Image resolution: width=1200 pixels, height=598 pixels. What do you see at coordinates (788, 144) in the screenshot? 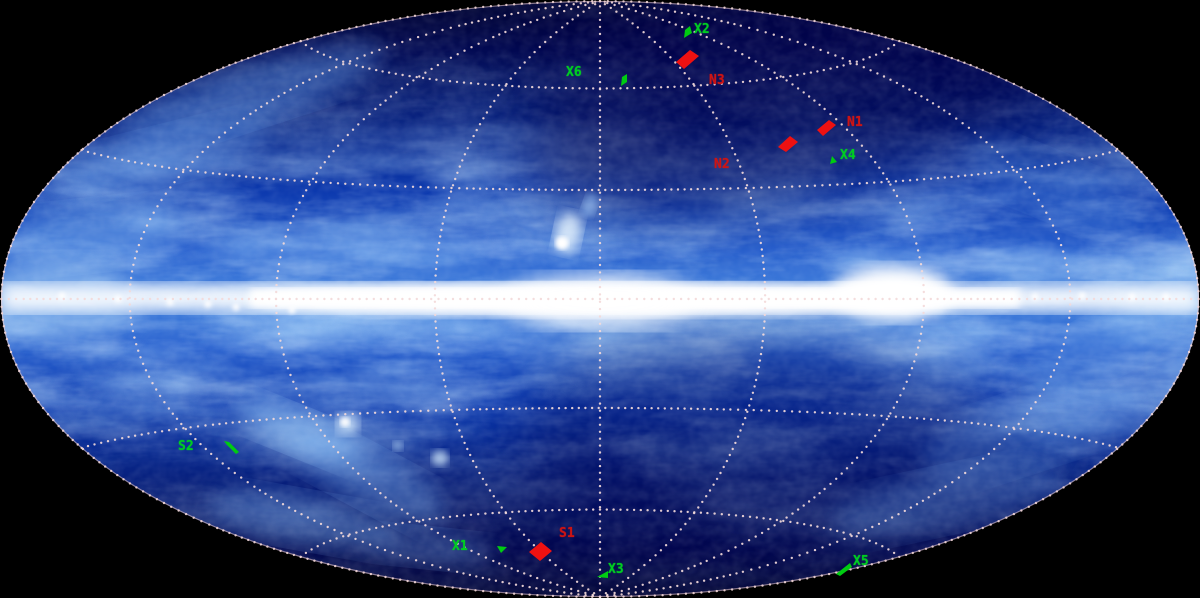
I see `region-patch-N2` at bounding box center [788, 144].